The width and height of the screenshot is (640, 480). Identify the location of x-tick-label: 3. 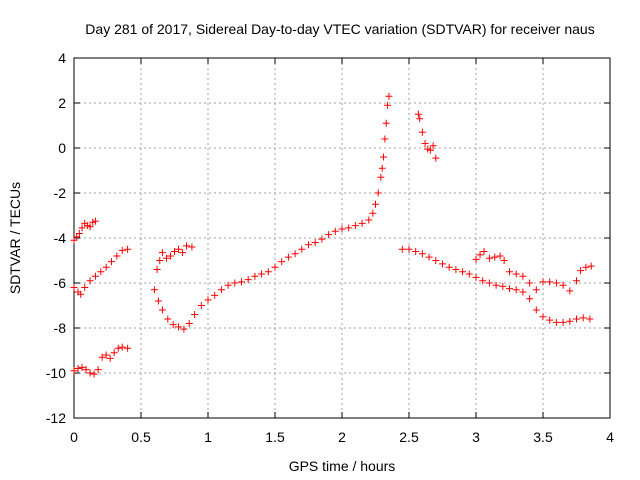
(476, 437).